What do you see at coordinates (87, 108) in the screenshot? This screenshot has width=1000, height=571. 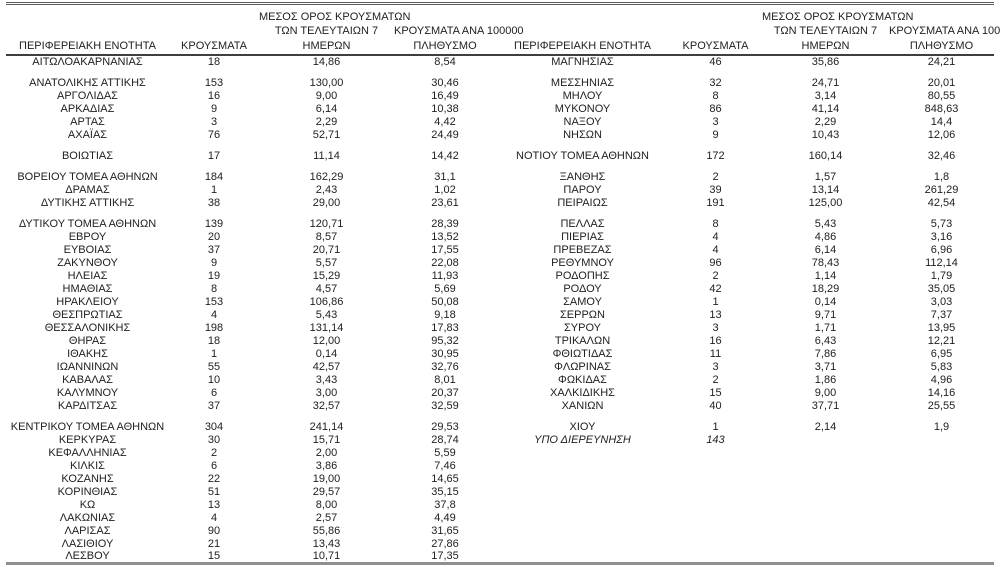 I see `region-cell-left: ΑΡΚΑΔΙΑΣ` at bounding box center [87, 108].